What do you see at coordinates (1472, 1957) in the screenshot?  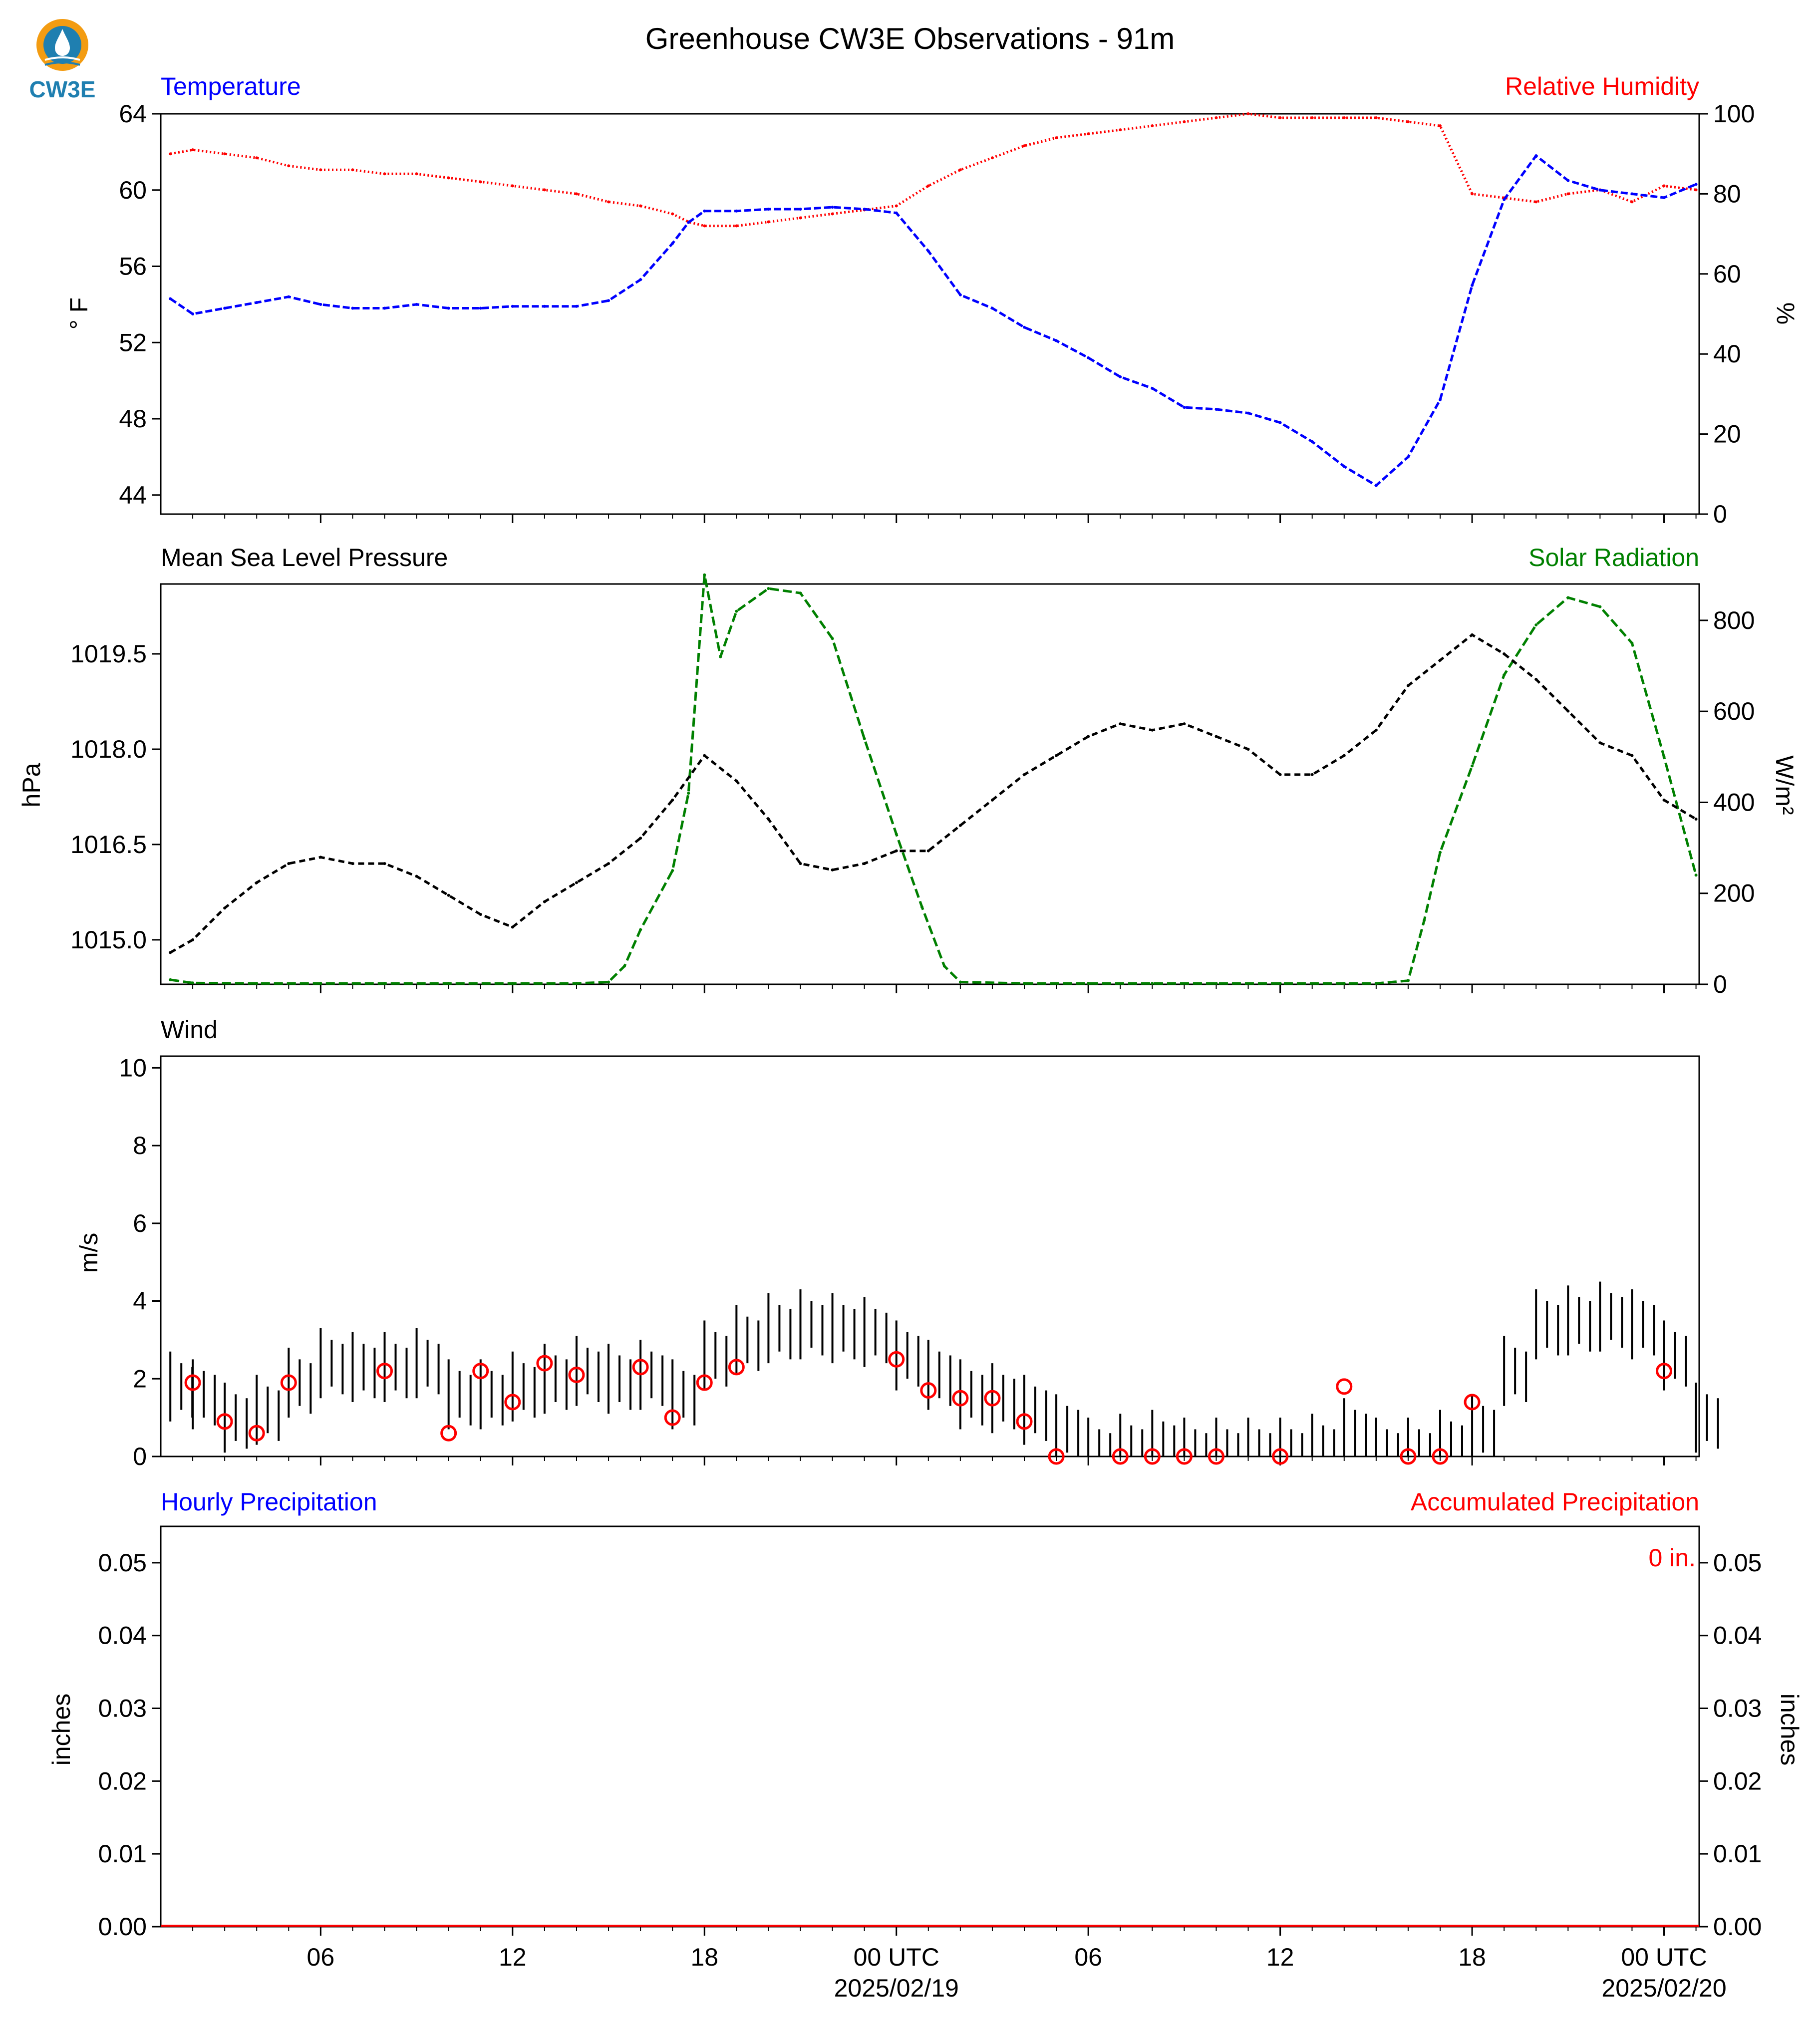 I see `x-tick-label: 18` at bounding box center [1472, 1957].